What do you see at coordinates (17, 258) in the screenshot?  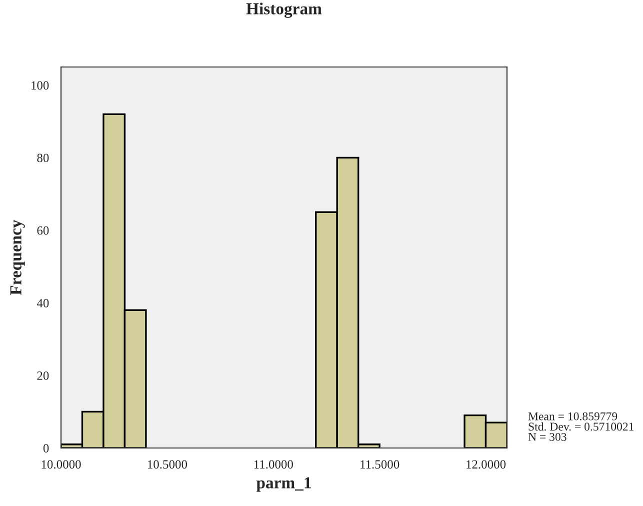 I see `y-axis-title: Frequency` at bounding box center [17, 258].